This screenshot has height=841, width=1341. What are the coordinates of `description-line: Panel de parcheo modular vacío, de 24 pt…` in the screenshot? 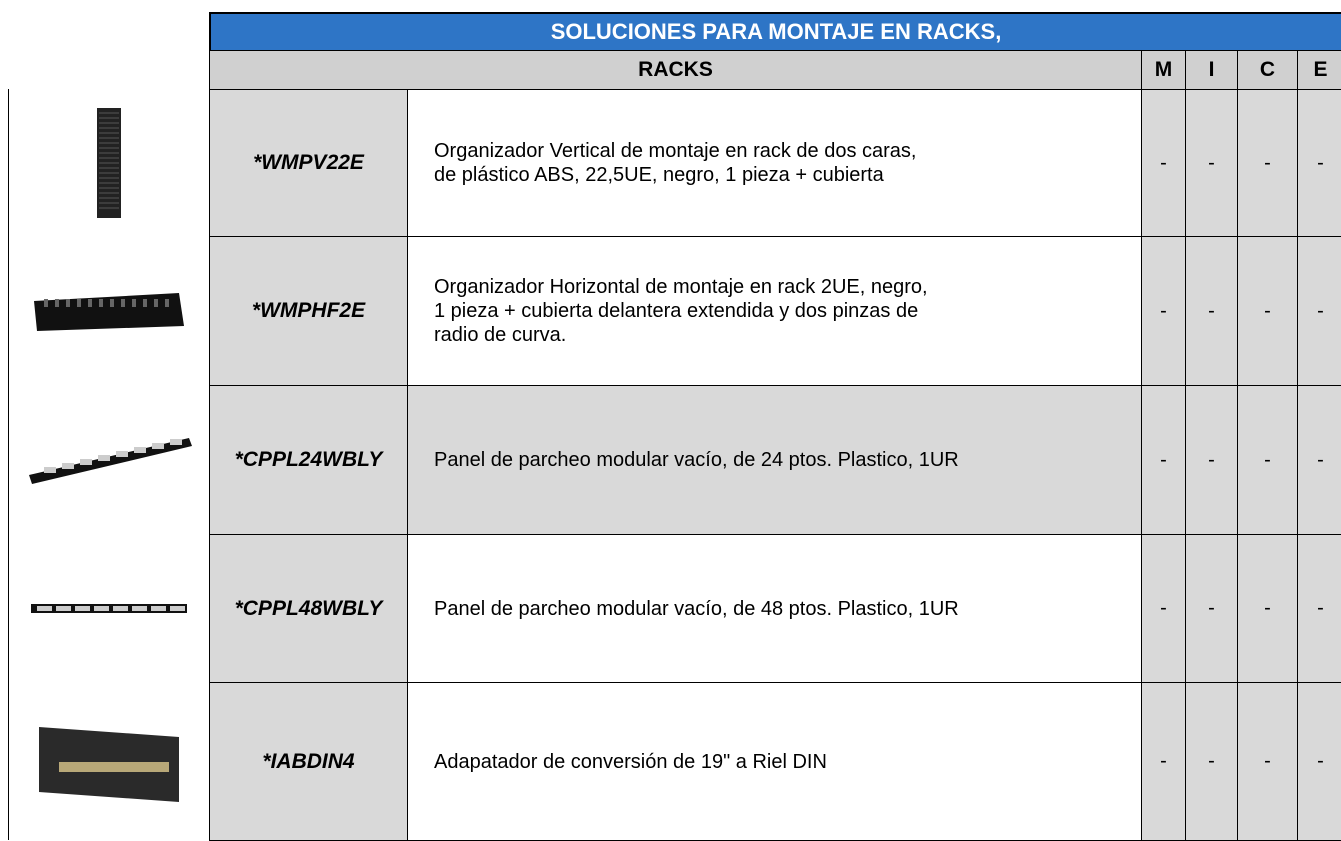 It's located at (696, 460).